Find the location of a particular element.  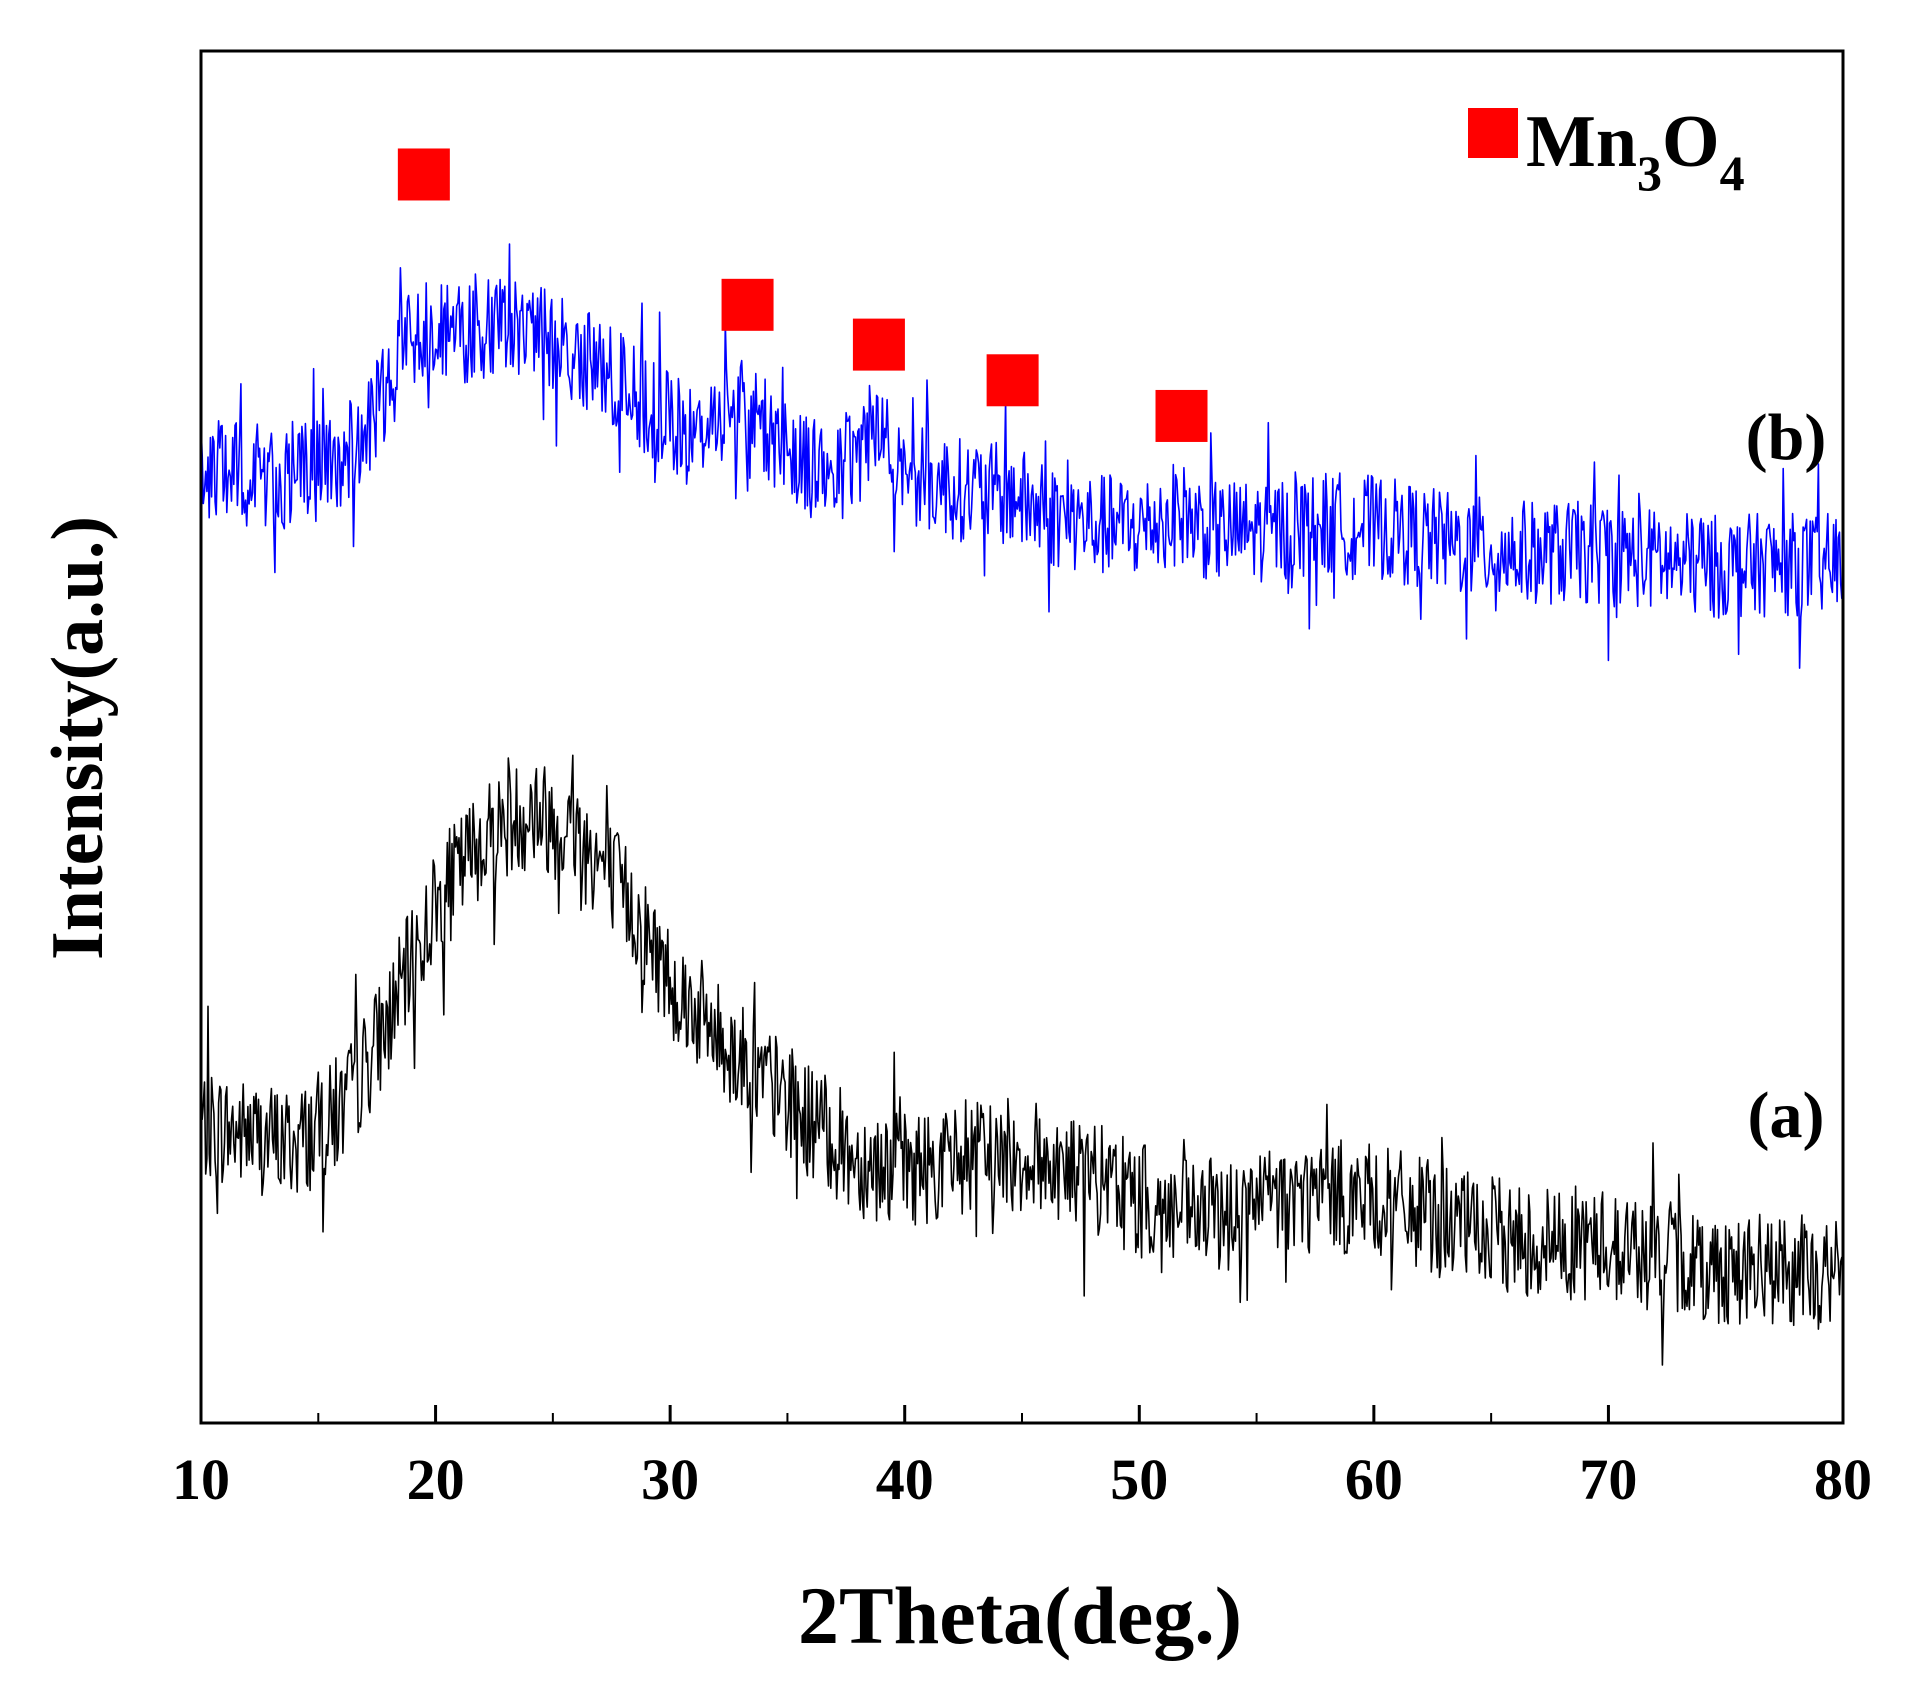

y-axis-label: Intensity(a.u.) is located at coordinates (78, 738).